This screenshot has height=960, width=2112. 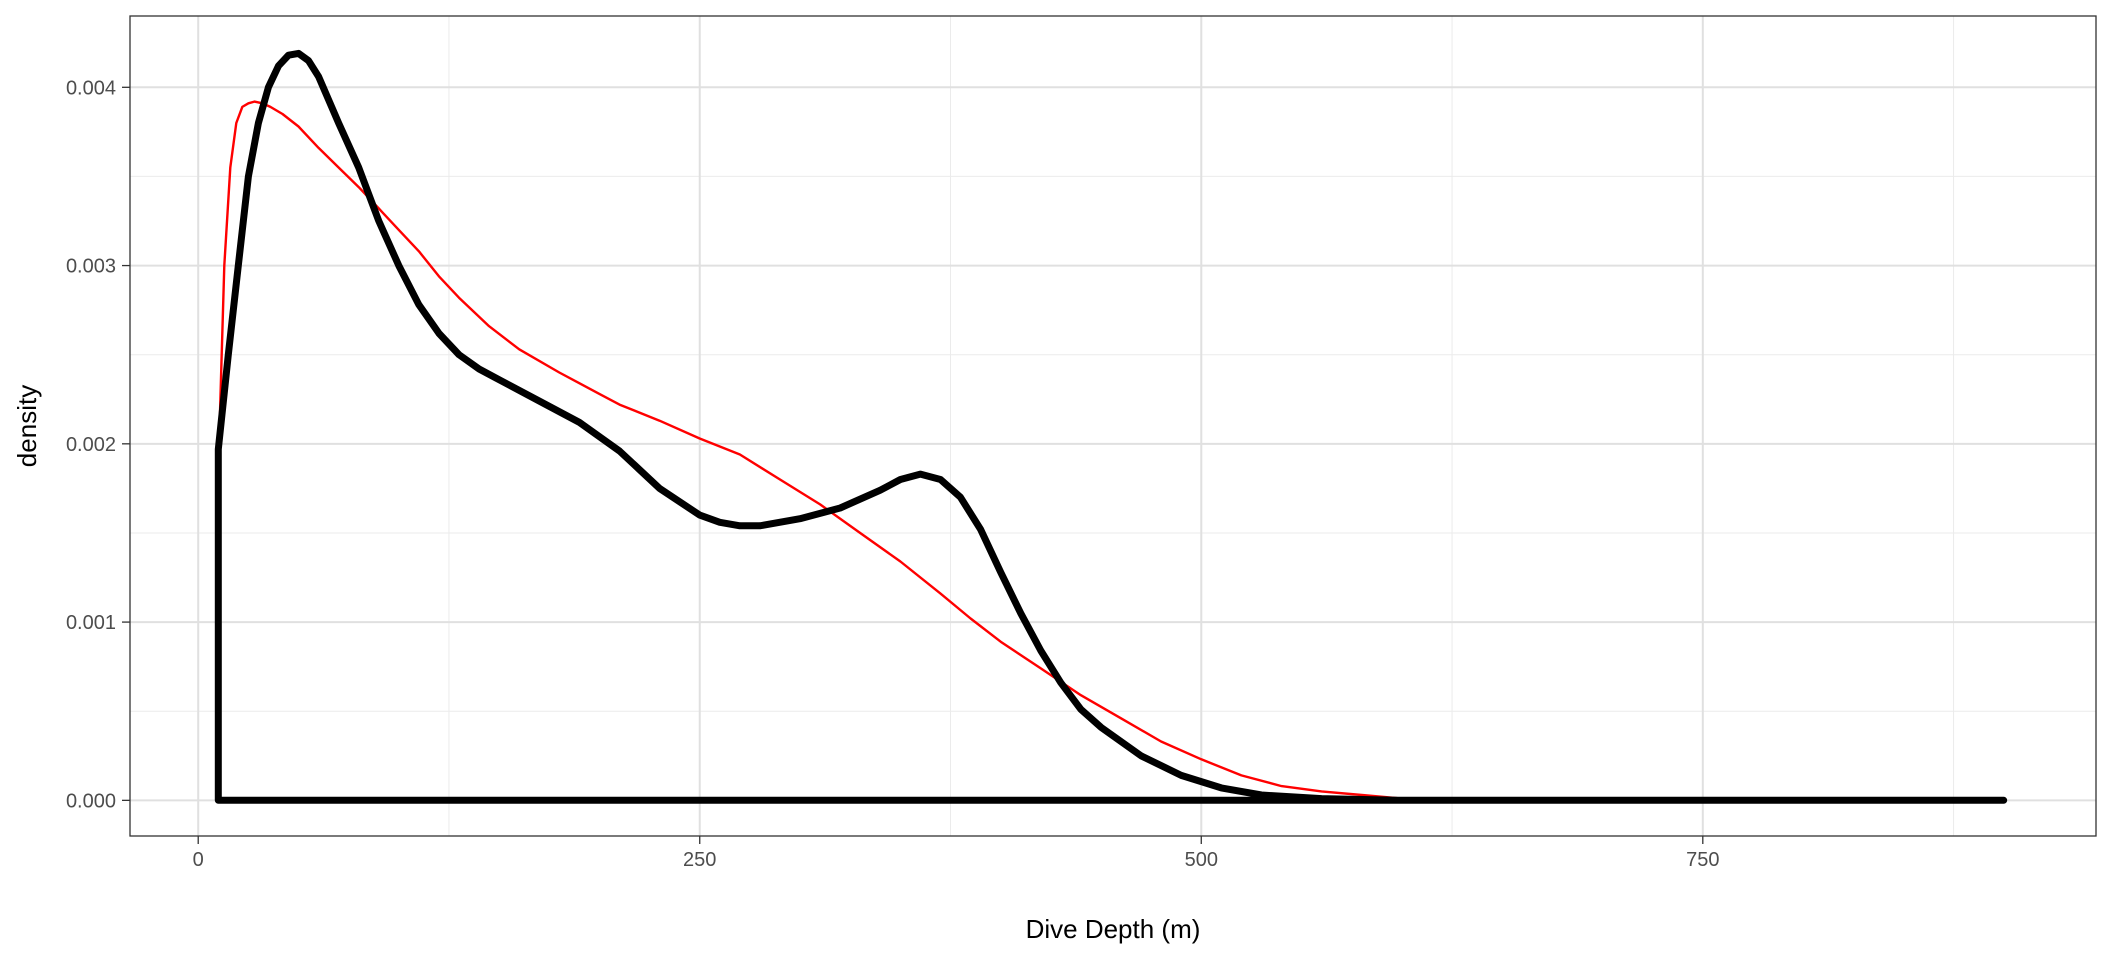 What do you see at coordinates (1201, 860) in the screenshot?
I see `x-tick-label: 500` at bounding box center [1201, 860].